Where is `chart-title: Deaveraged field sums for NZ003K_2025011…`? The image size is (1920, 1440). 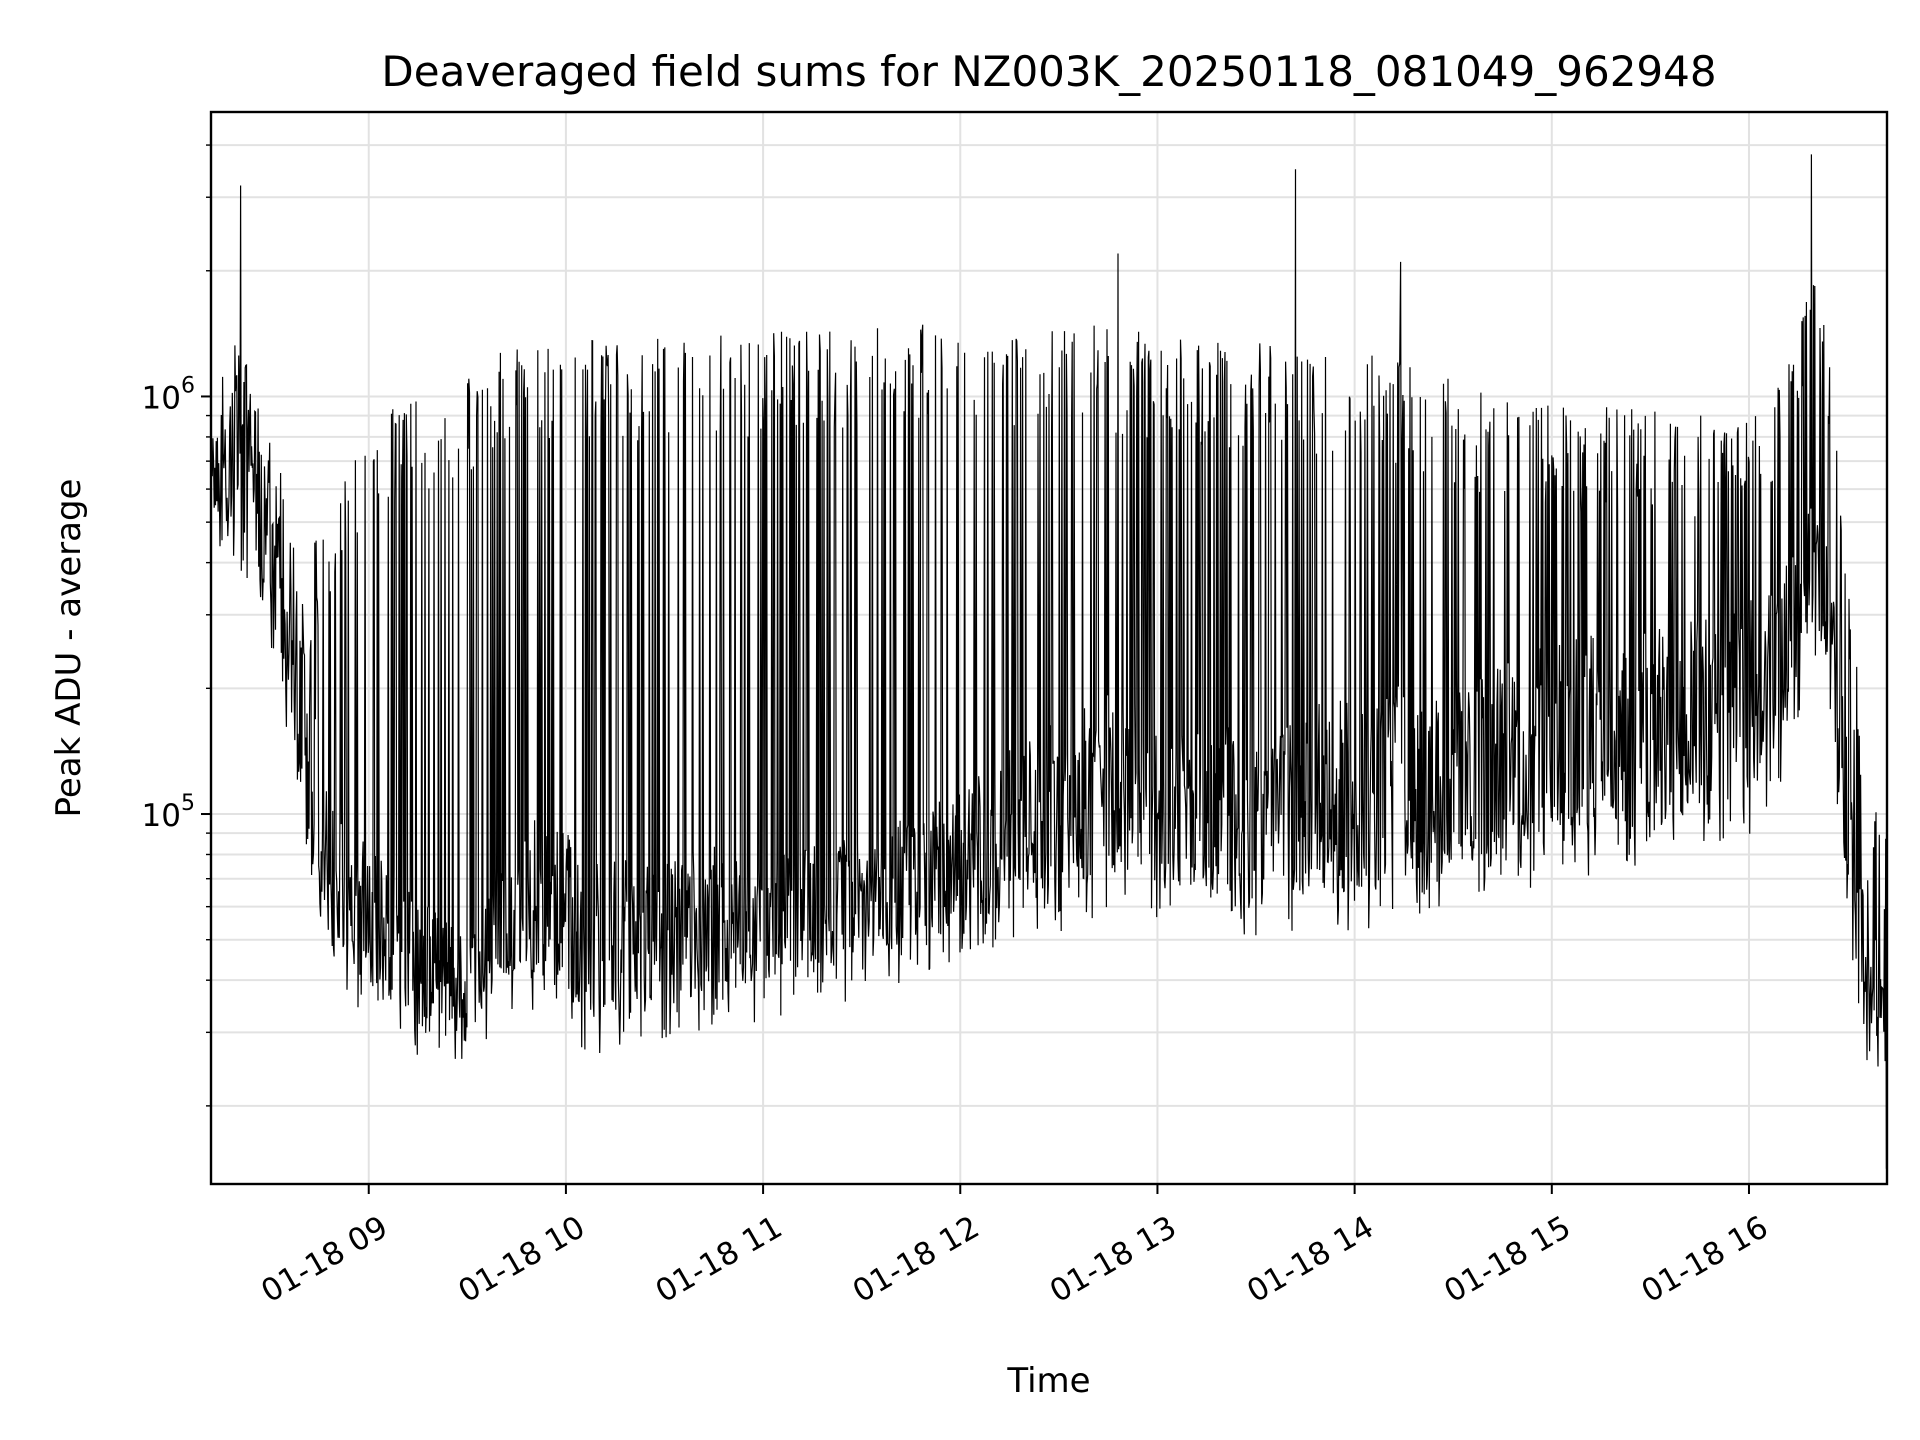
chart-title: Deaveraged field sums for NZ003K_2025011… is located at coordinates (1048, 71).